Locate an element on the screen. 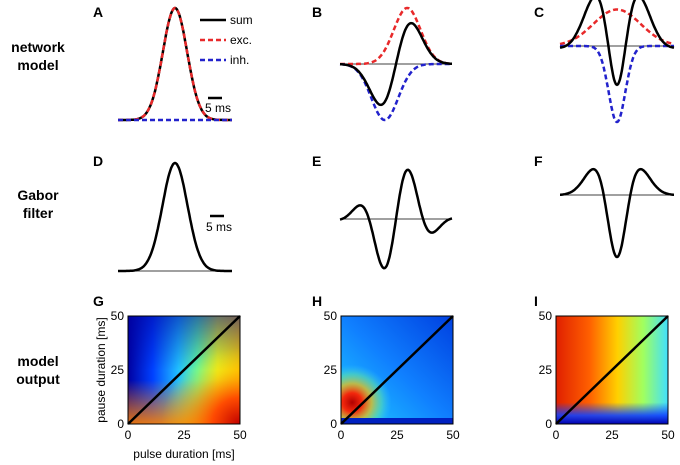 The image size is (680, 465). curve-c-exc is located at coordinates (617, 27).